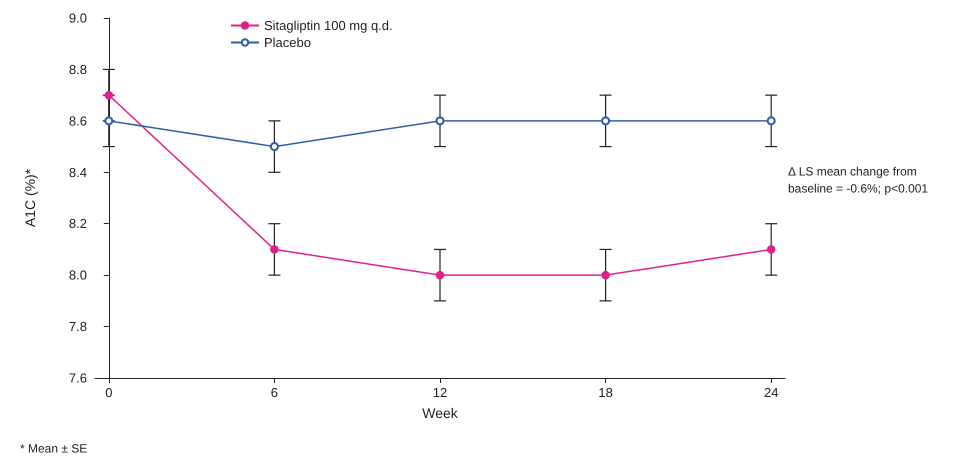  What do you see at coordinates (77, 69) in the screenshot?
I see `y-tick-label: 8.8` at bounding box center [77, 69].